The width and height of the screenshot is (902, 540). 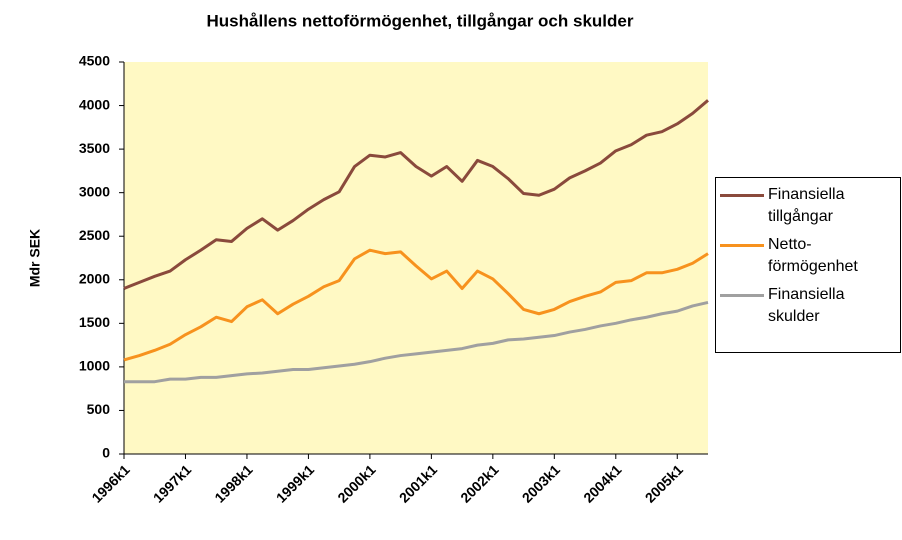 I want to click on x-tick-label: 2003k1, so click(x=541, y=483).